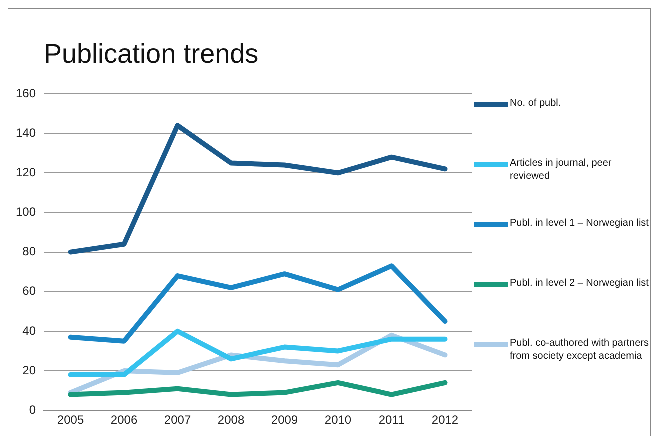 The image size is (659, 444). Describe the element at coordinates (70, 420) in the screenshot. I see `x-tick-label: 2005` at that location.